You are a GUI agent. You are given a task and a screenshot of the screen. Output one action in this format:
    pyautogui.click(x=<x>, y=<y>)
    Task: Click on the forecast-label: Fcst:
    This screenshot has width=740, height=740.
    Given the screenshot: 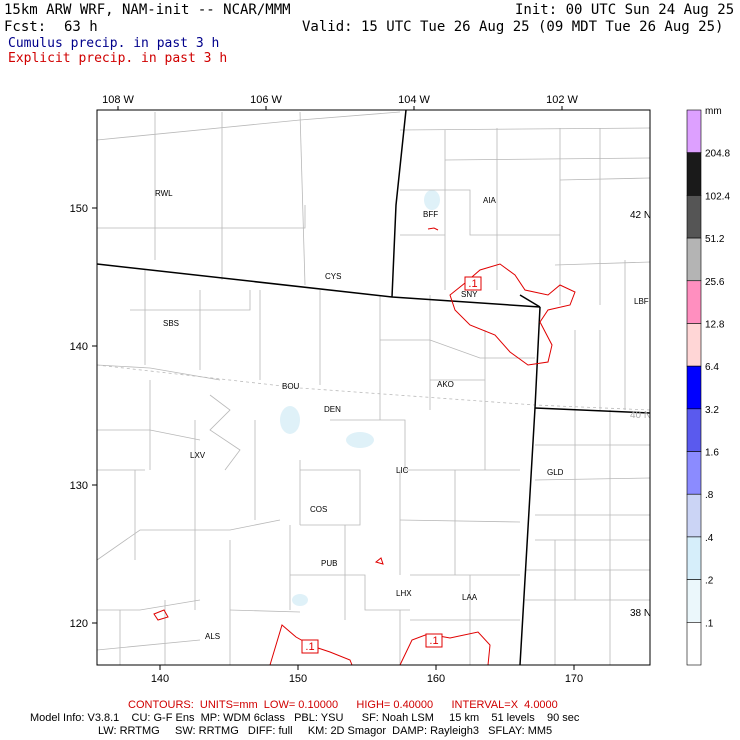 What is the action you would take?
    pyautogui.click(x=25, y=27)
    